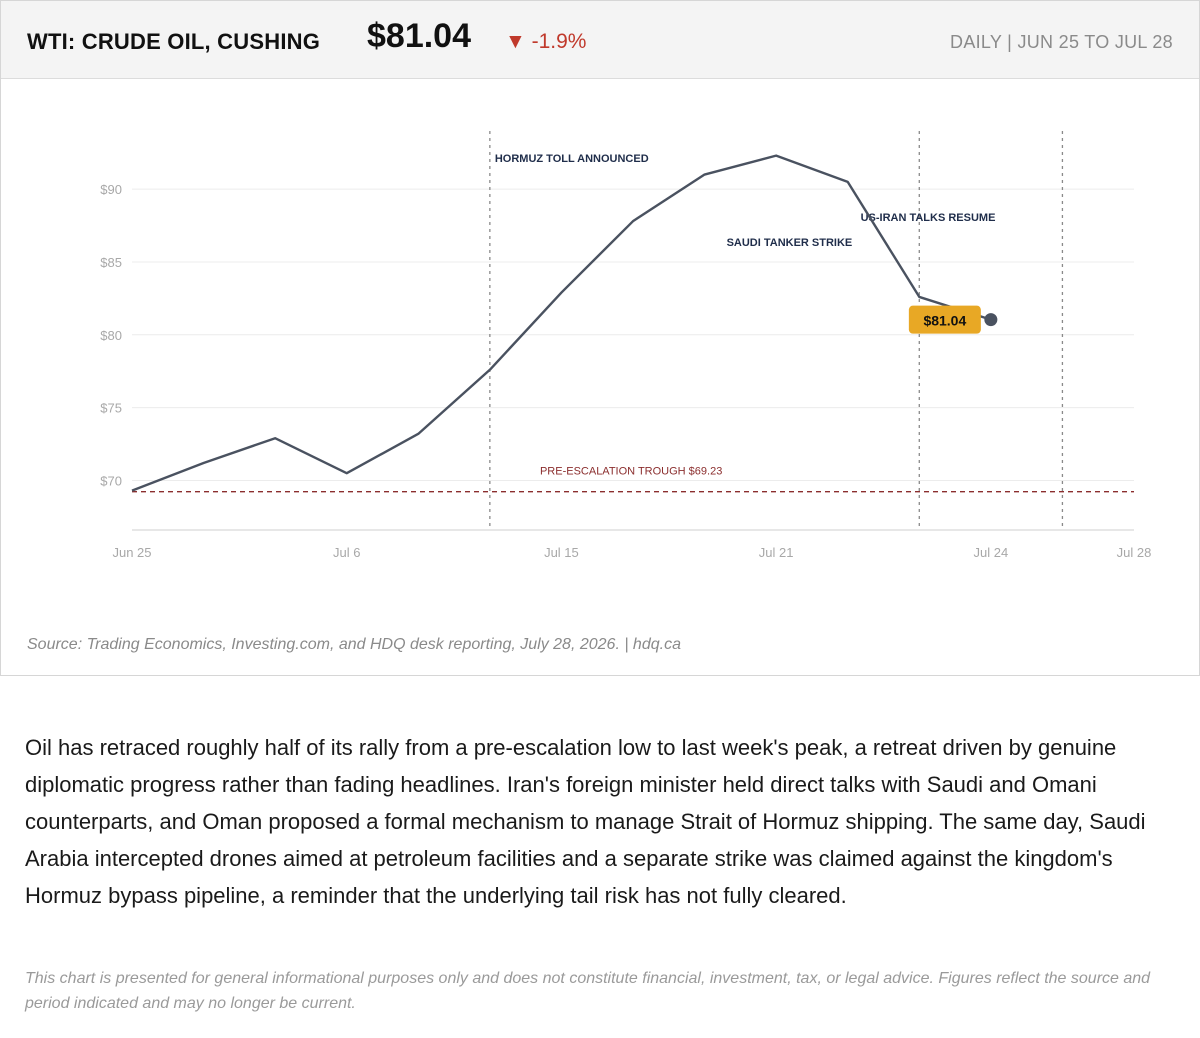 Image resolution: width=1200 pixels, height=1038 pixels. I want to click on y-tick-label: $80, so click(111, 335).